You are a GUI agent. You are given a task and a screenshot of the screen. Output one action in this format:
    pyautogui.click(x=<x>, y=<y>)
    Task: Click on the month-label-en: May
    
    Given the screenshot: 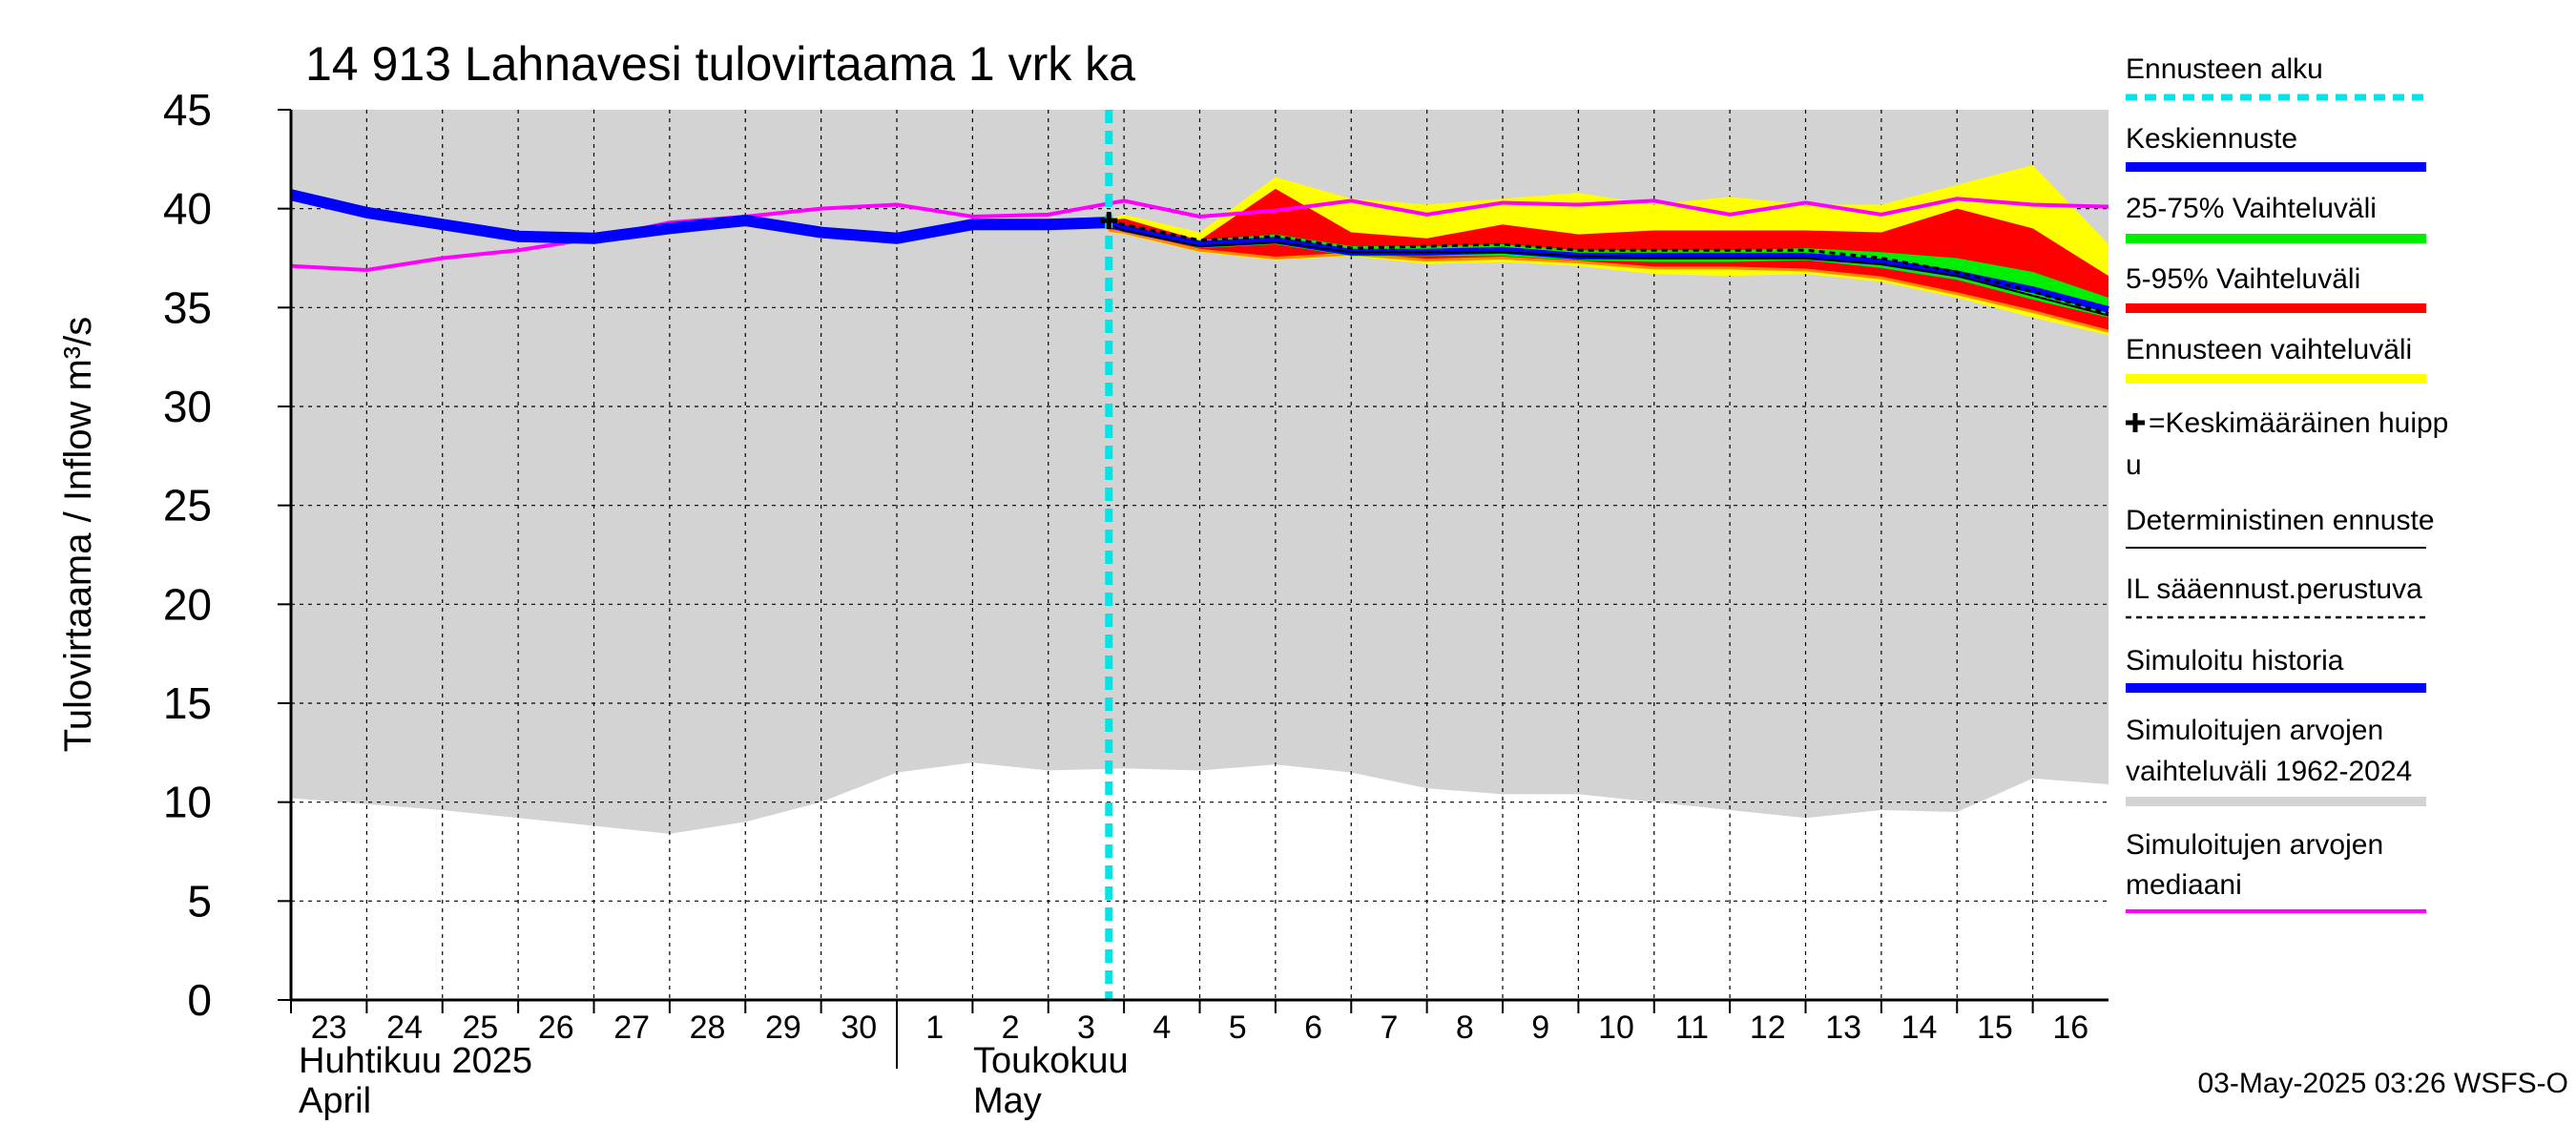 What is the action you would take?
    pyautogui.click(x=1007, y=1101)
    